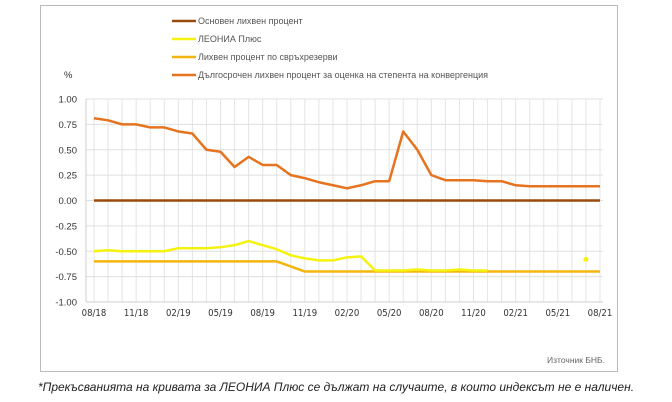  I want to click on legend-label: ЛЕОНИА Плюс, so click(230, 39).